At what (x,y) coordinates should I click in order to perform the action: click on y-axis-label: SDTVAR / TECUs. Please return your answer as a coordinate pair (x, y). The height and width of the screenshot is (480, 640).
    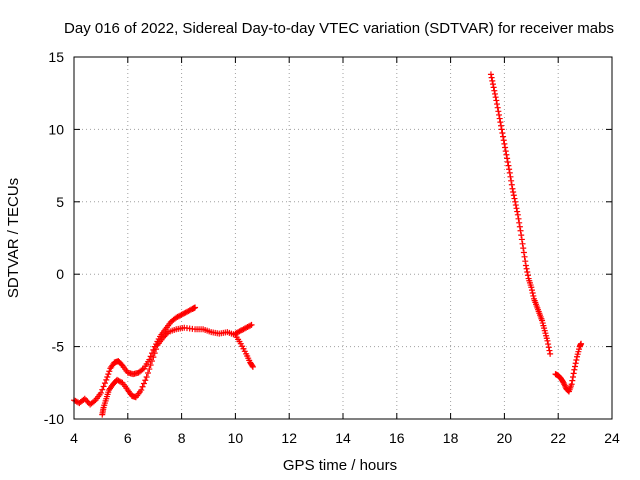
    Looking at the image, I should click on (13, 238).